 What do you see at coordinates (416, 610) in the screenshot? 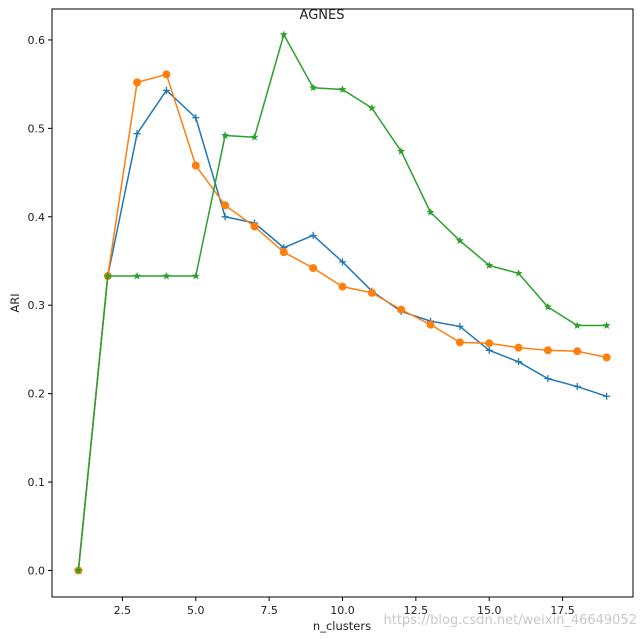
I see `x-tick-label: 12.5` at bounding box center [416, 610].